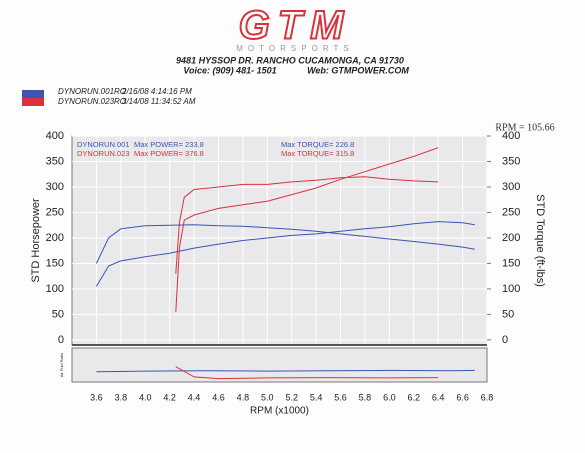 The height and width of the screenshot is (453, 585). What do you see at coordinates (511, 263) in the screenshot?
I see `y2-tick-label: 150` at bounding box center [511, 263].